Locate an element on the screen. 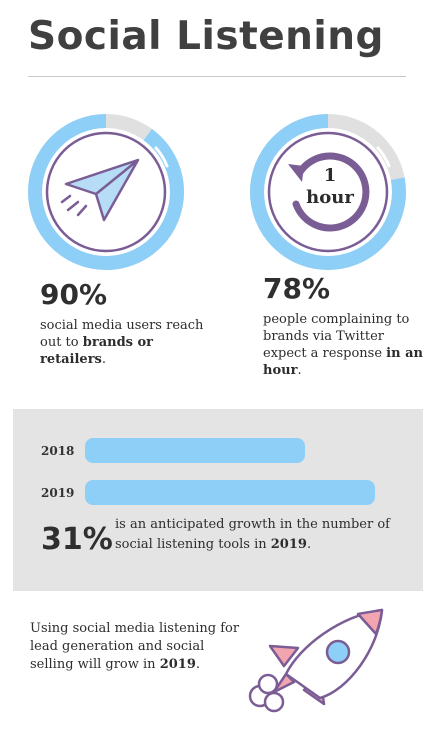 Image resolution: width=430 pixels, height=742 pixels. growth-bar-2018 is located at coordinates (195, 450).